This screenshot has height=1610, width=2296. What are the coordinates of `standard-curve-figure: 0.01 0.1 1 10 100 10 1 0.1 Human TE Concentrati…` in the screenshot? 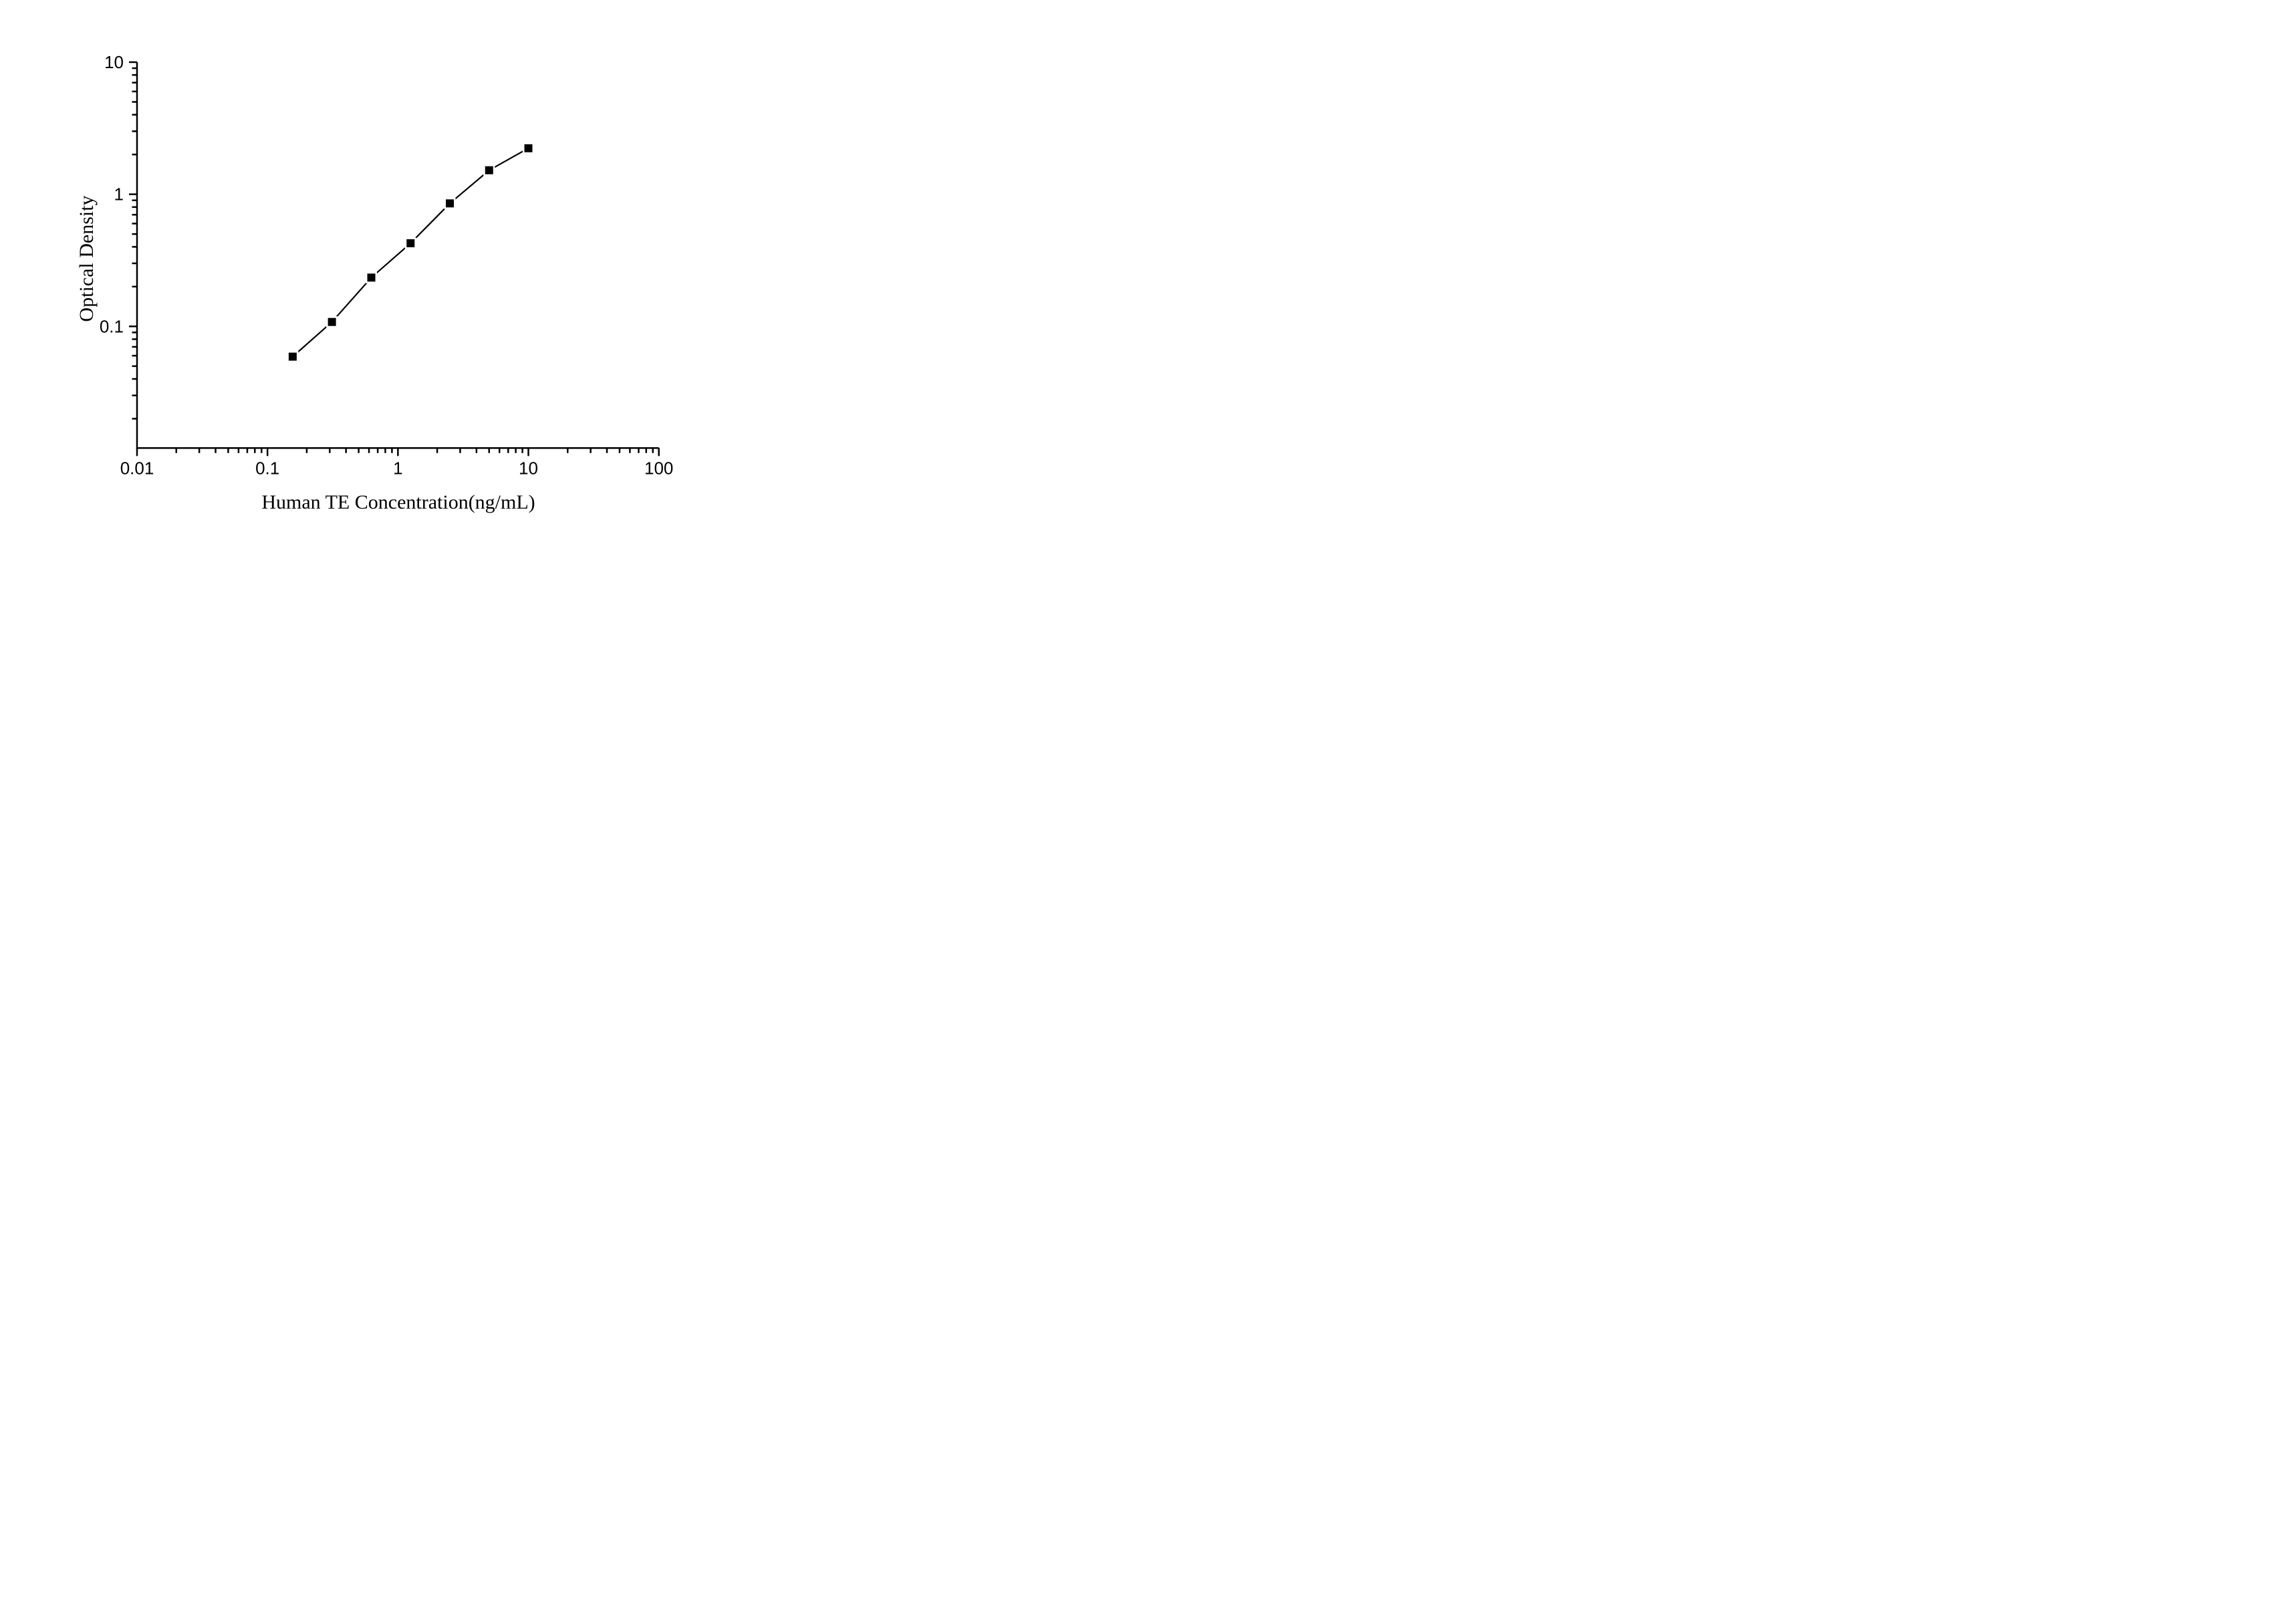 It's located at (382, 268).